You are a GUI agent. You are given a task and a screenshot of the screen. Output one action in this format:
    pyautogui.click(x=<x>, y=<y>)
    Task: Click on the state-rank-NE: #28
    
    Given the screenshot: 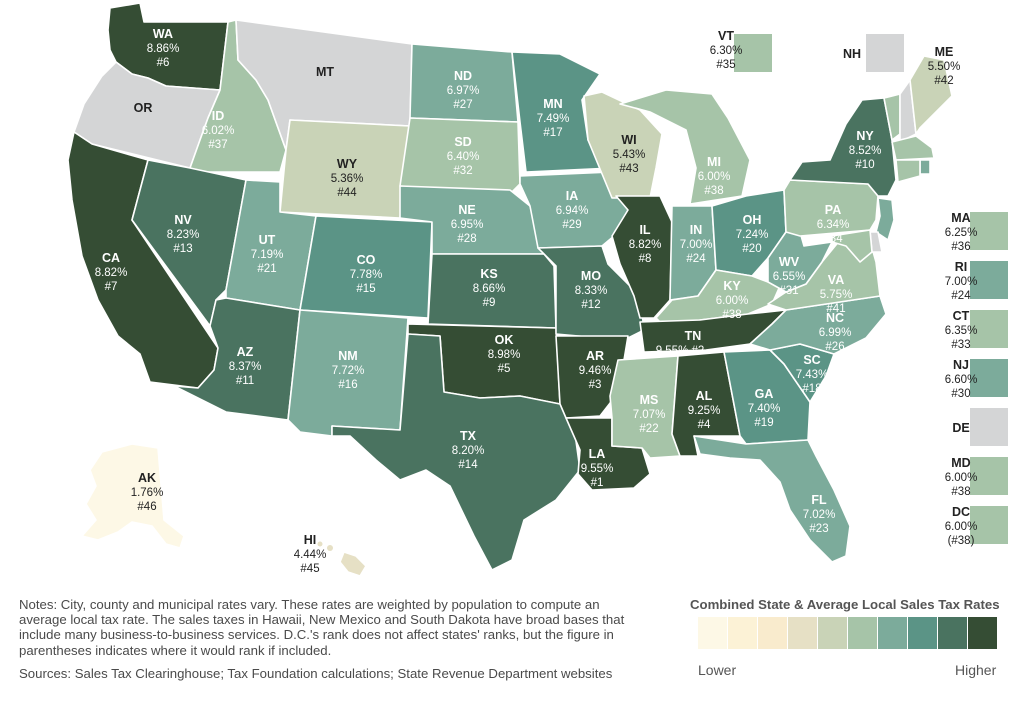 What is the action you would take?
    pyautogui.click(x=466, y=239)
    